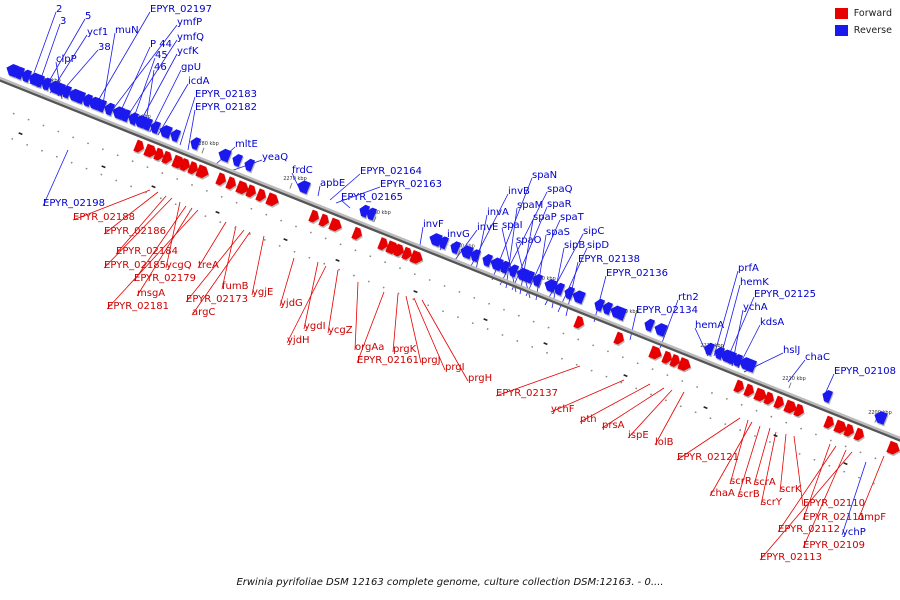 This screenshot has width=900, height=600. What do you see at coordinates (559, 204) in the screenshot?
I see `gene-label: spaR` at bounding box center [559, 204].